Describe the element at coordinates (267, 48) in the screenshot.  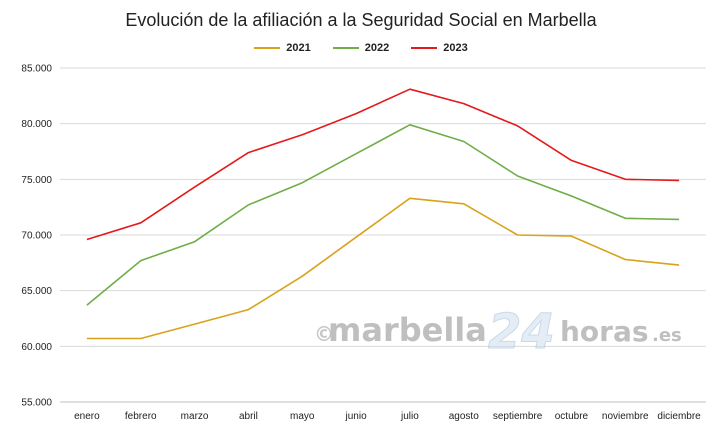
I see `legend-swatch-2021` at that location.